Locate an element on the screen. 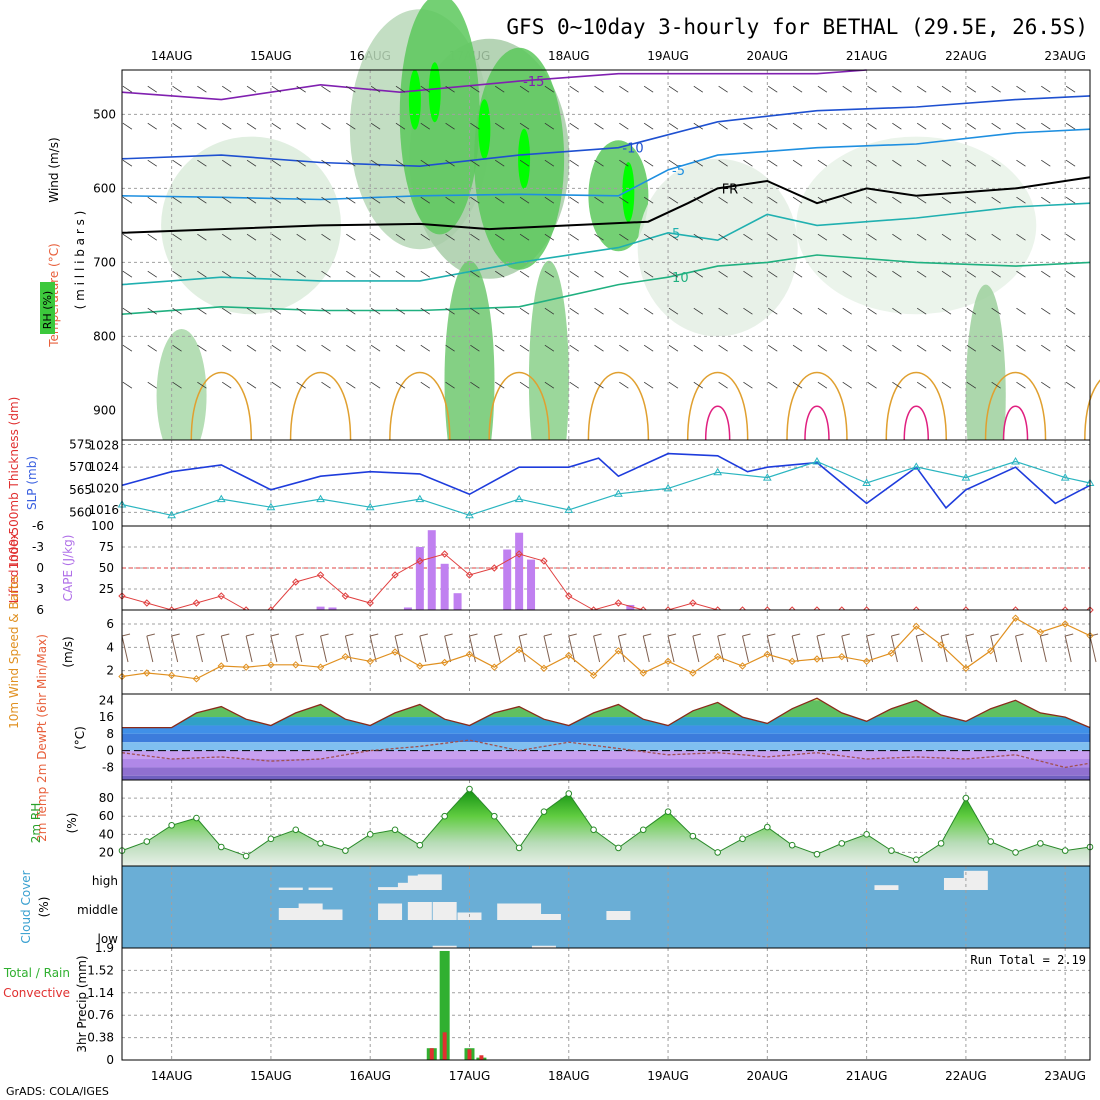  isotherm-label-5: 5 is located at coordinates (676, 234).